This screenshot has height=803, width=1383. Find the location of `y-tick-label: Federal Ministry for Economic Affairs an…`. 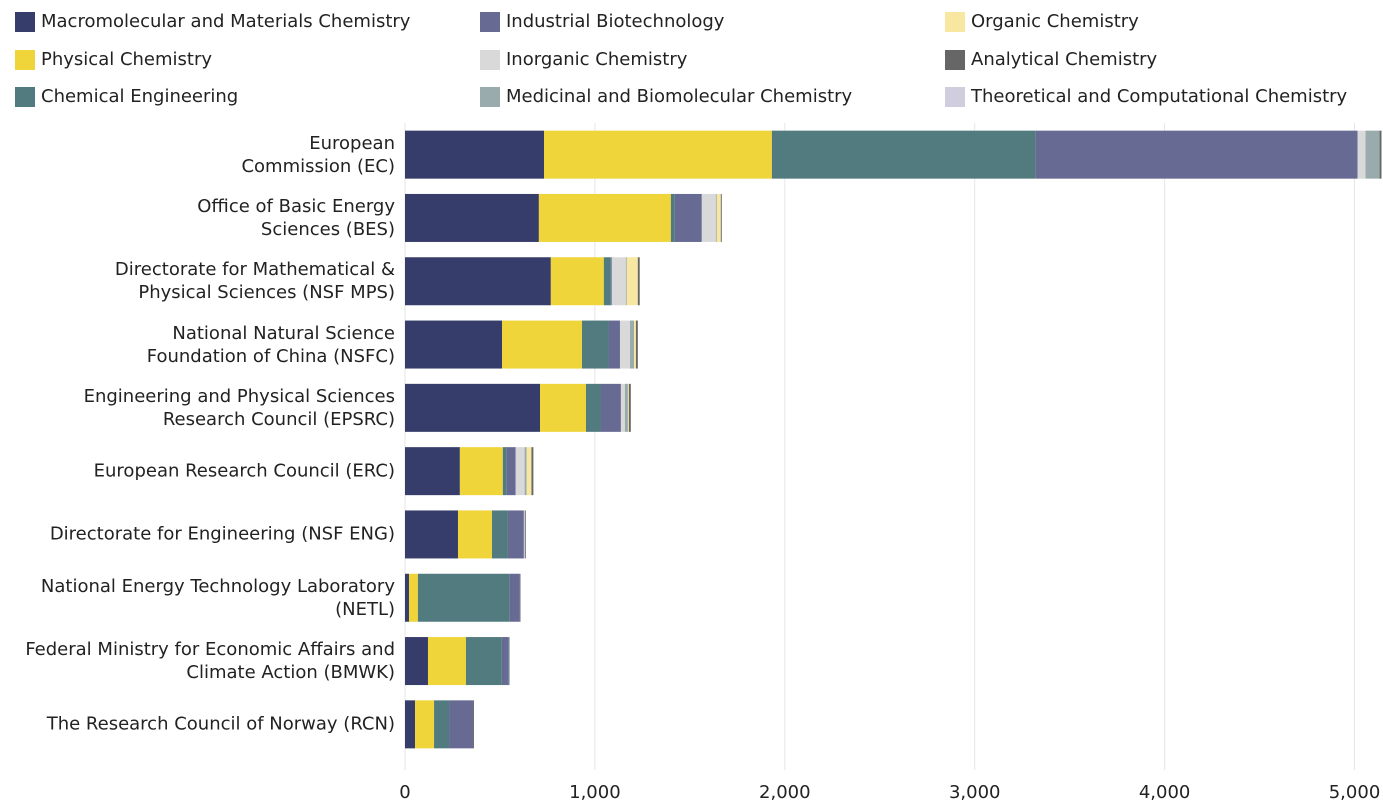

y-tick-label: Federal Ministry for Economic Affairs an… is located at coordinates (210, 661).